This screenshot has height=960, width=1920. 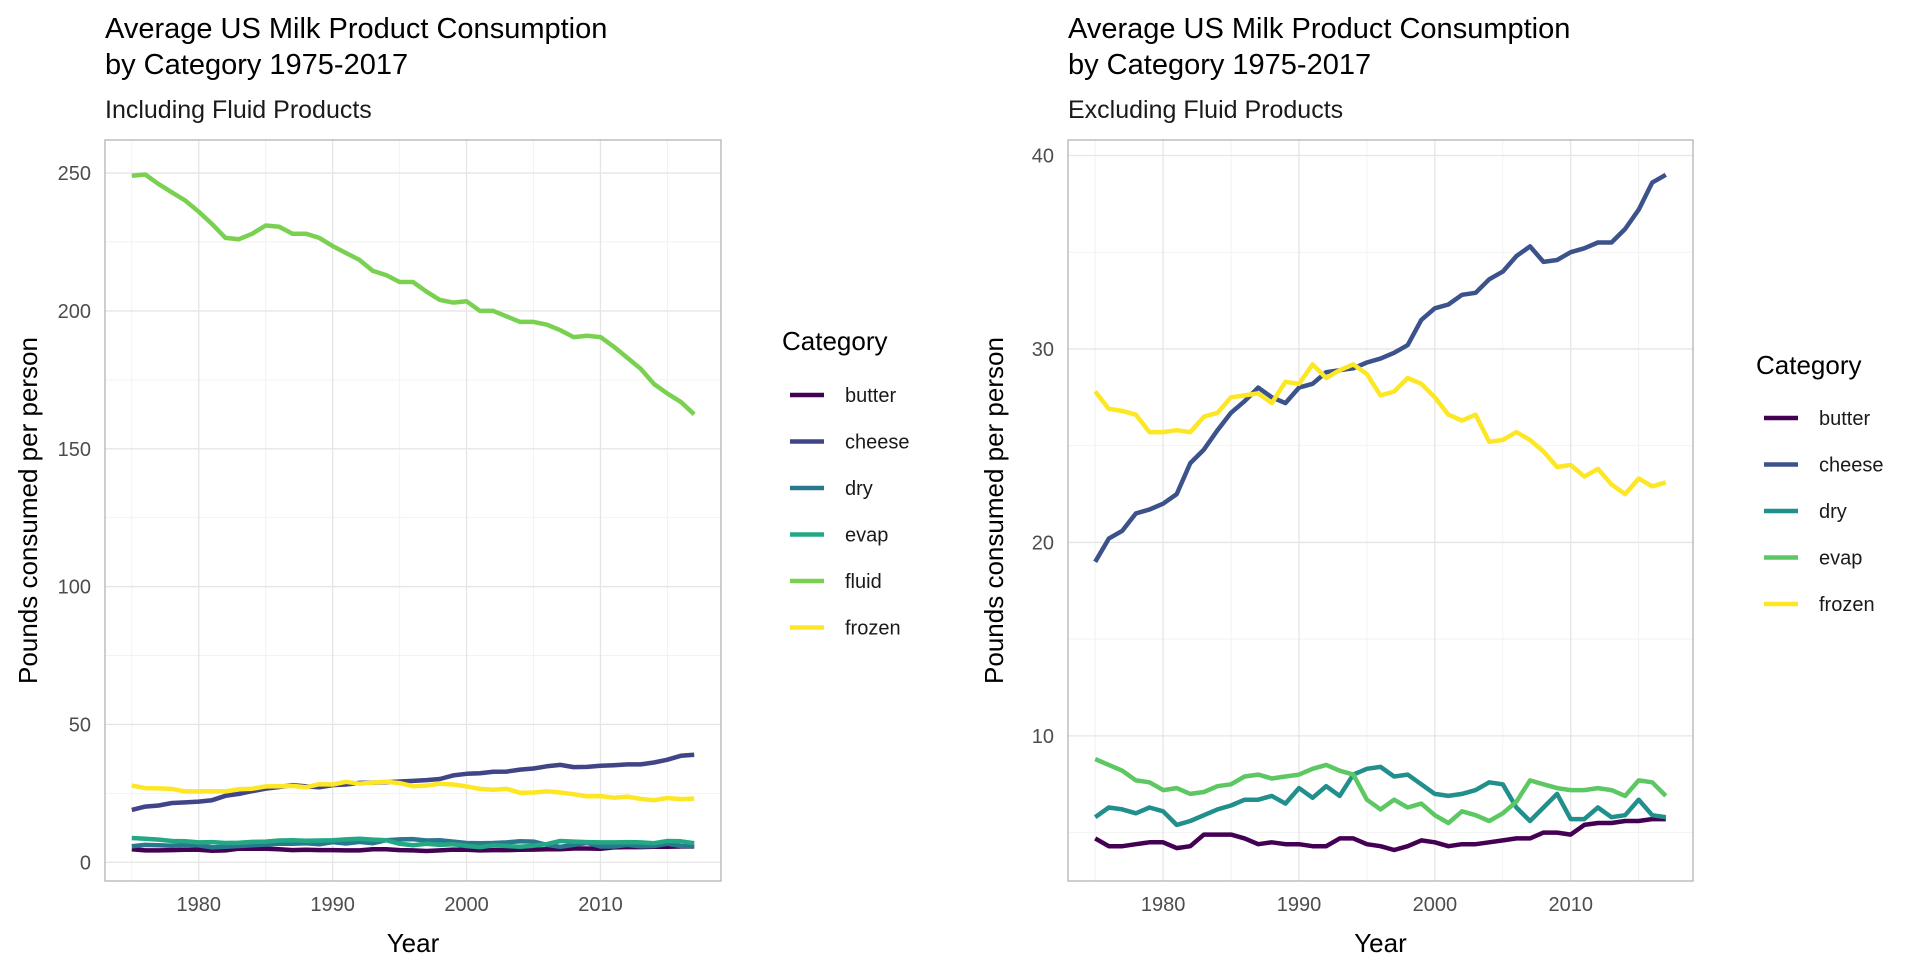 I want to click on series-line-fluid, so click(x=413, y=294).